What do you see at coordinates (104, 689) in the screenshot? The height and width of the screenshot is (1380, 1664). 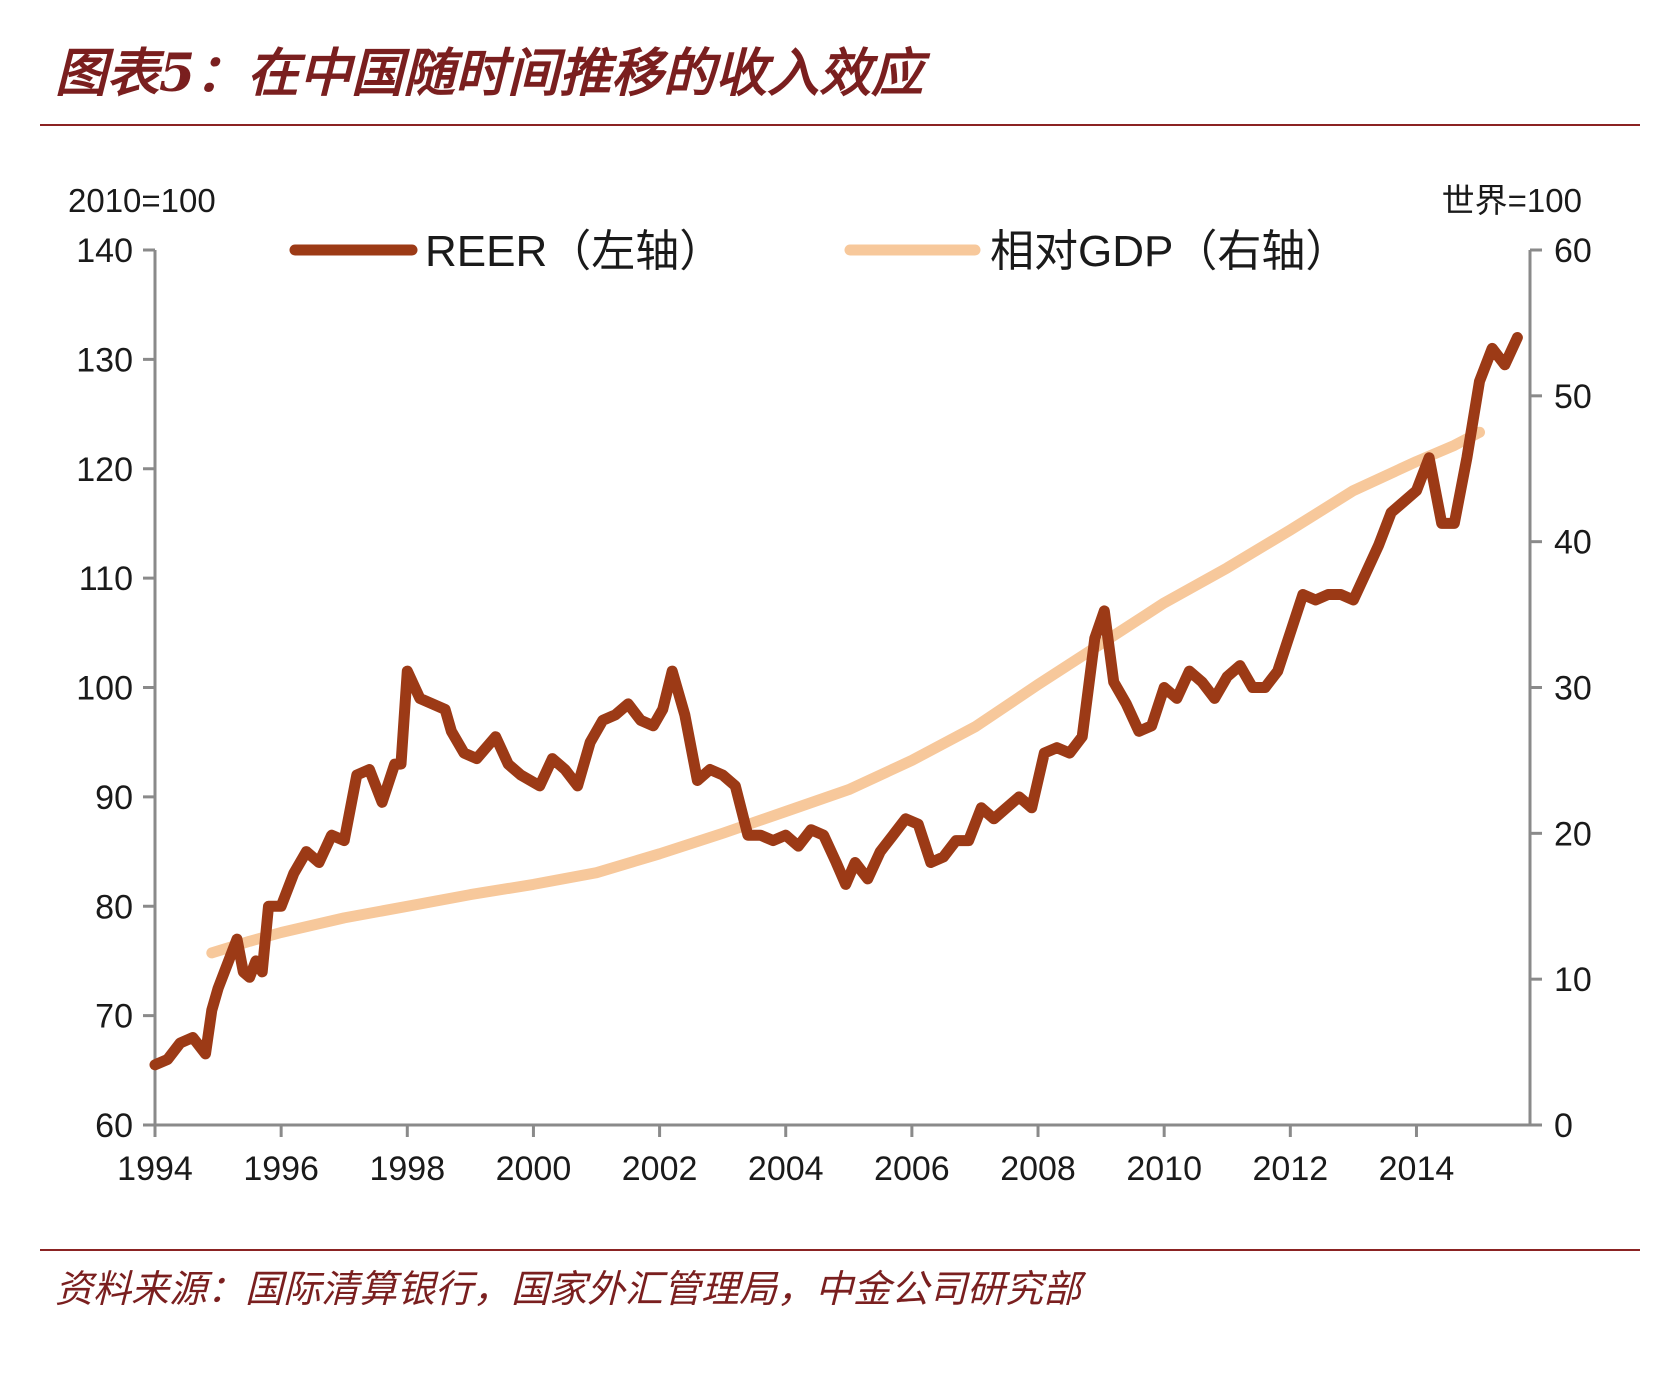 I see `left-axis-tick-label: 100` at bounding box center [104, 689].